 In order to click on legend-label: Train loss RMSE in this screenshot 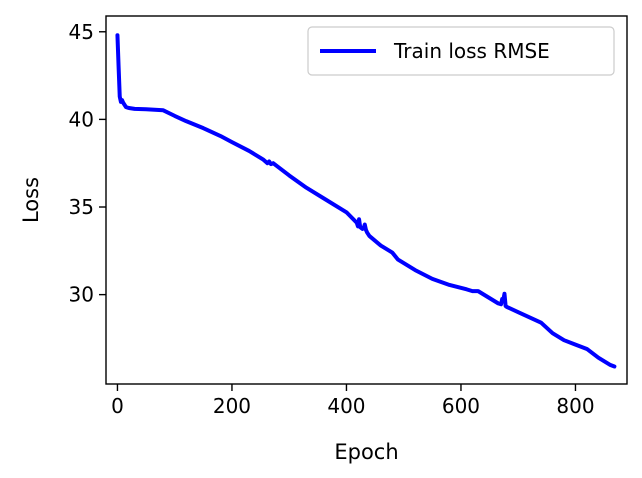, I will do `click(471, 51)`.